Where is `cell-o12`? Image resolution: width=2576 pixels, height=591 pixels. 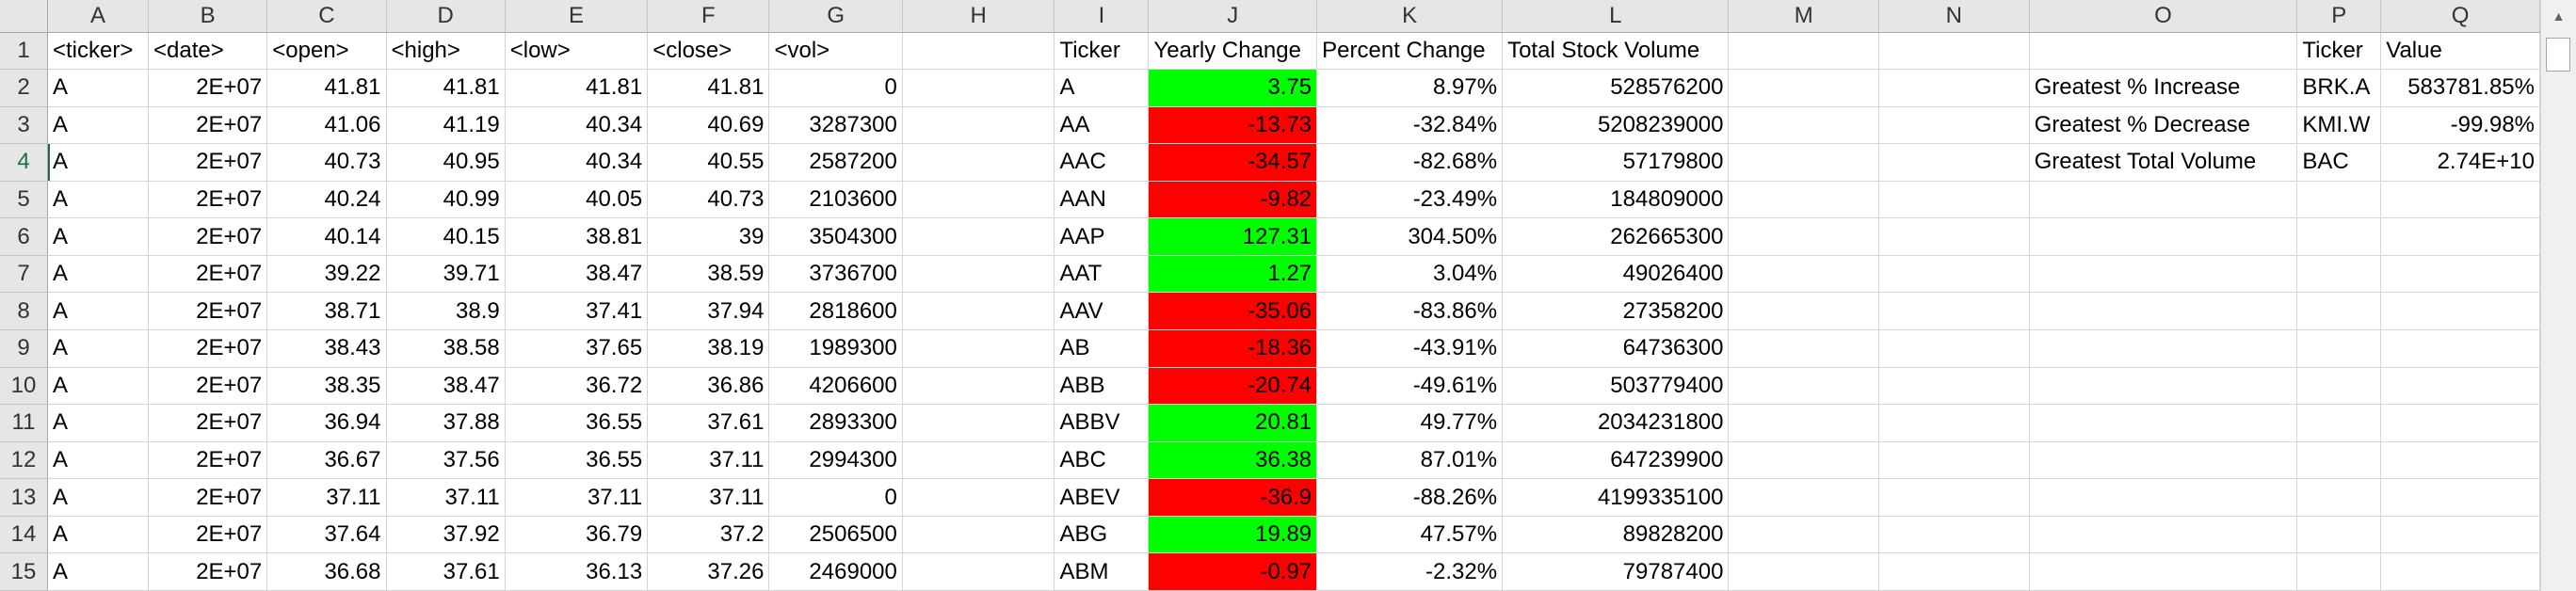
cell-o12 is located at coordinates (2163, 460).